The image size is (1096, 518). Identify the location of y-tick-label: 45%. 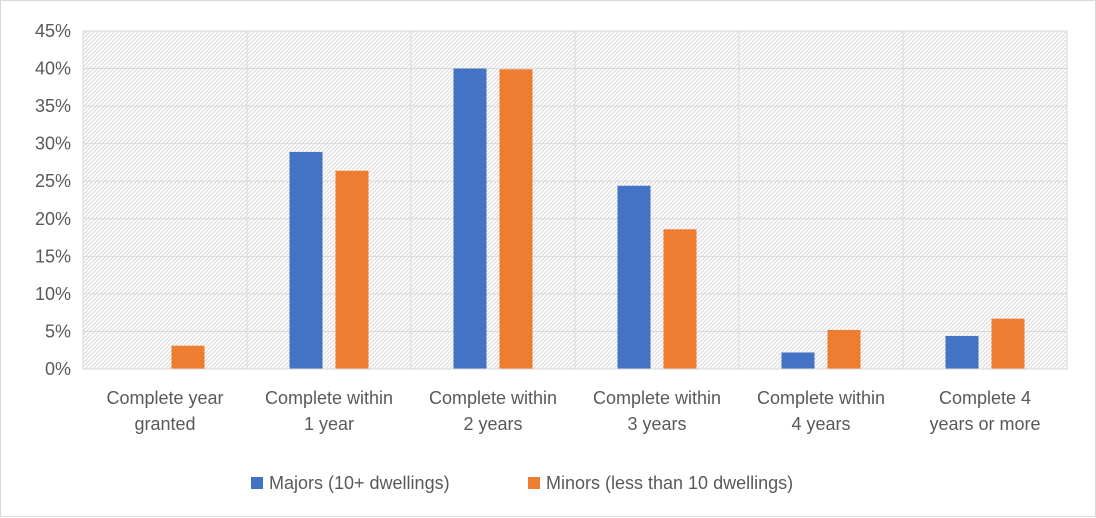
(53, 31).